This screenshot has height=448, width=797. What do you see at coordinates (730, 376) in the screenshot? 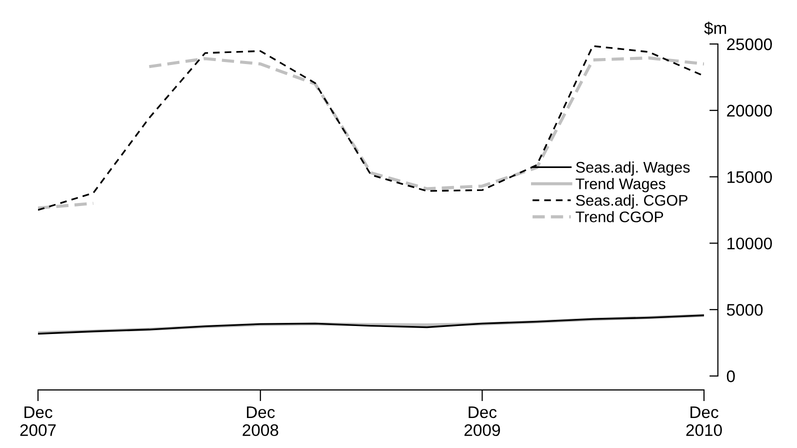
I see `y-tick-label: 0` at bounding box center [730, 376].